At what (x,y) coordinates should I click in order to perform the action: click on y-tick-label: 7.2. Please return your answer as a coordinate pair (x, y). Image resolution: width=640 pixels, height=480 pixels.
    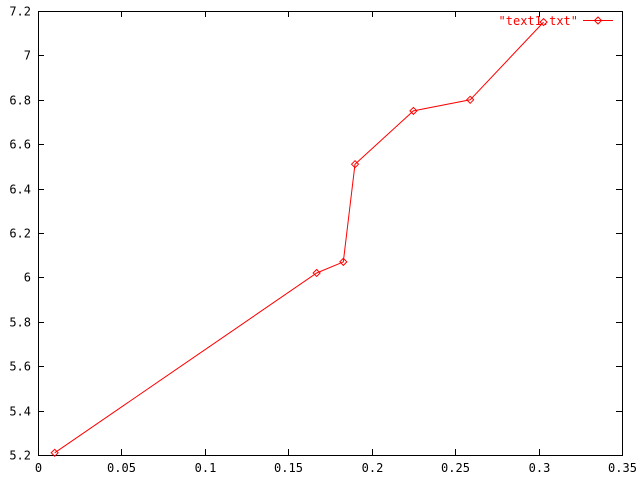
    Looking at the image, I should click on (20, 12).